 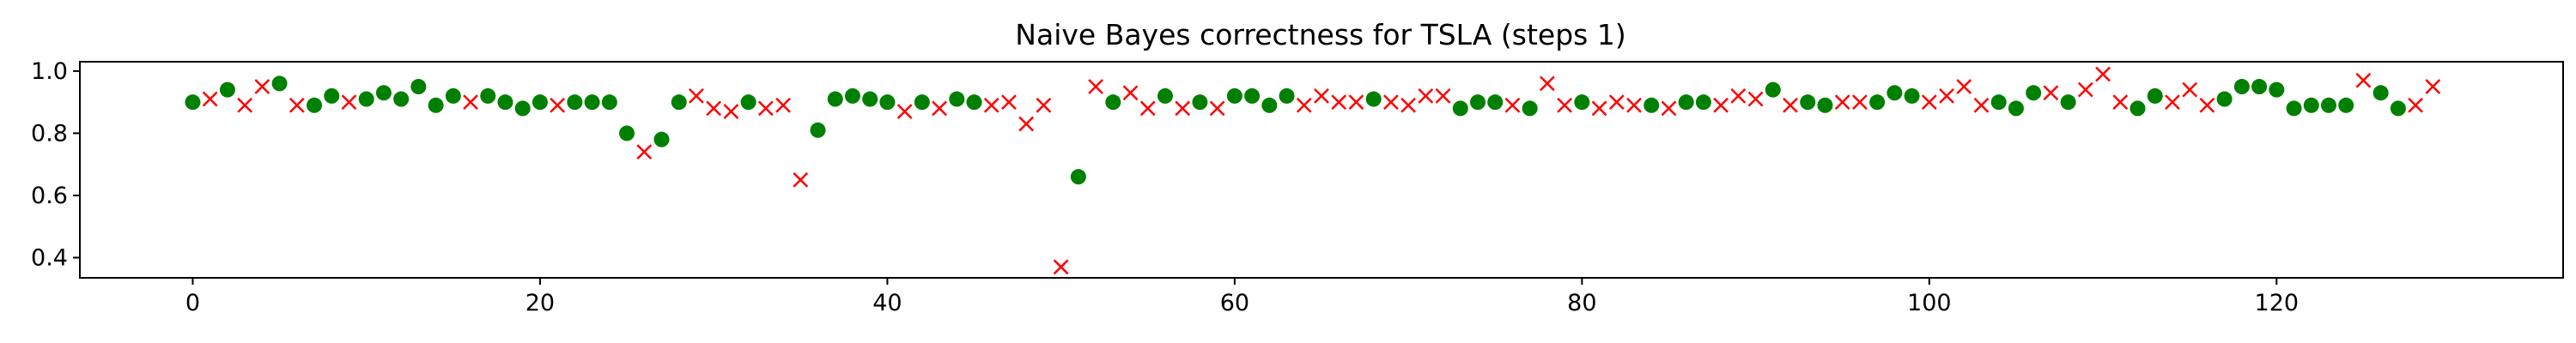 I want to click on y-tick-label: 0.6, so click(x=49, y=196).